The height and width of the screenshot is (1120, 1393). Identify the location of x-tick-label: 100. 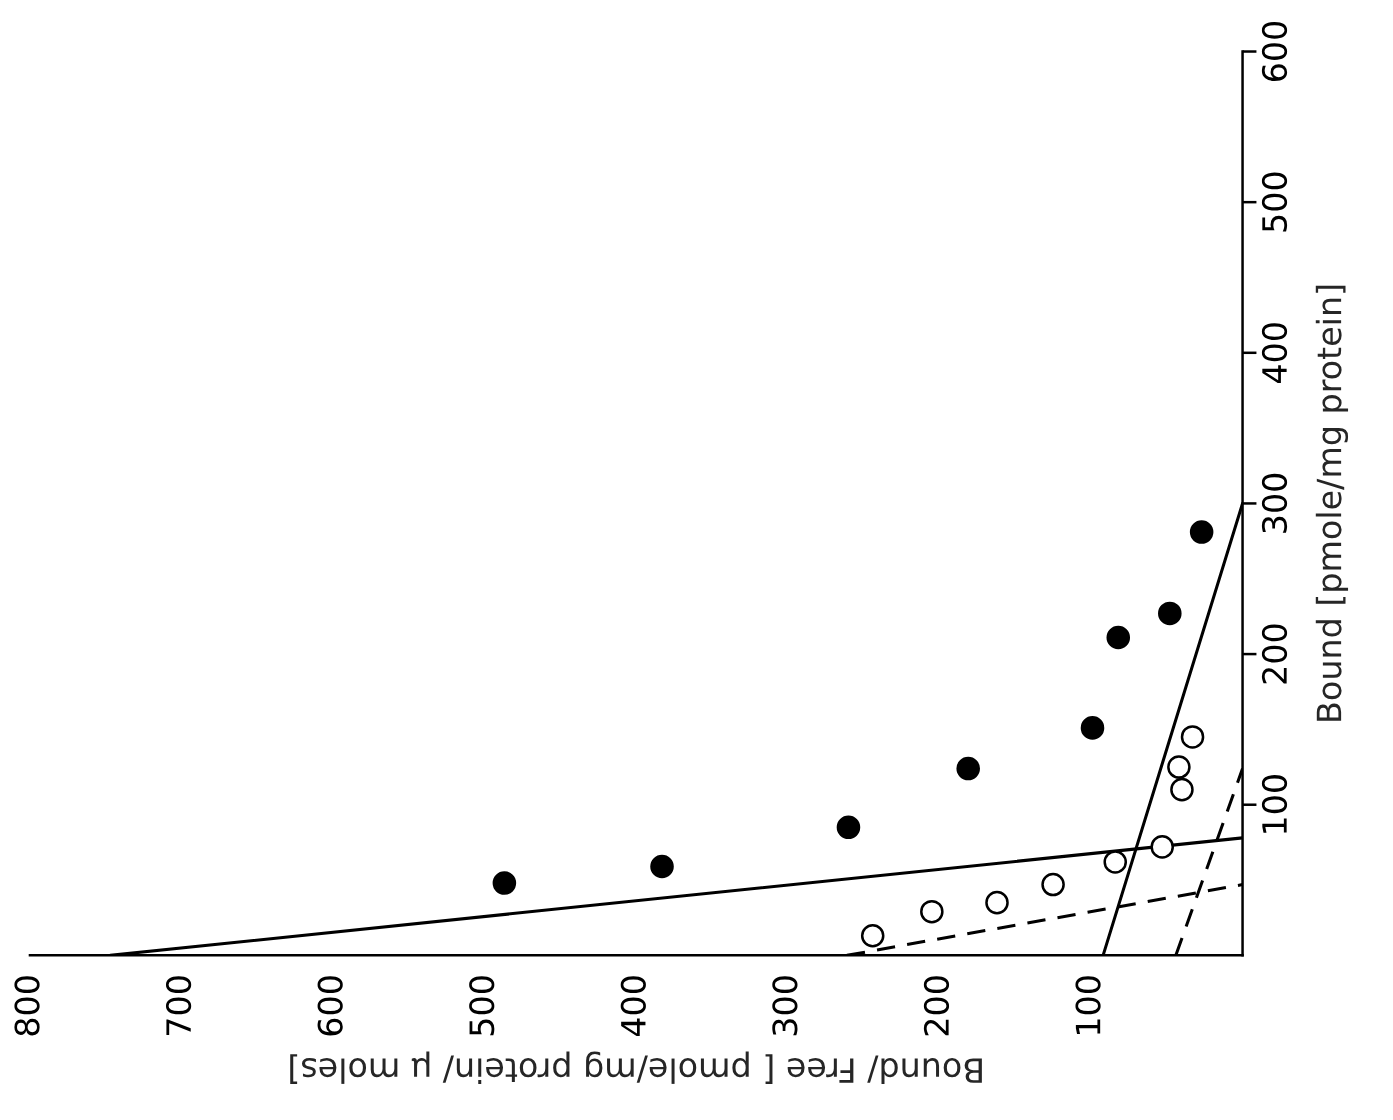
(1088, 1005).